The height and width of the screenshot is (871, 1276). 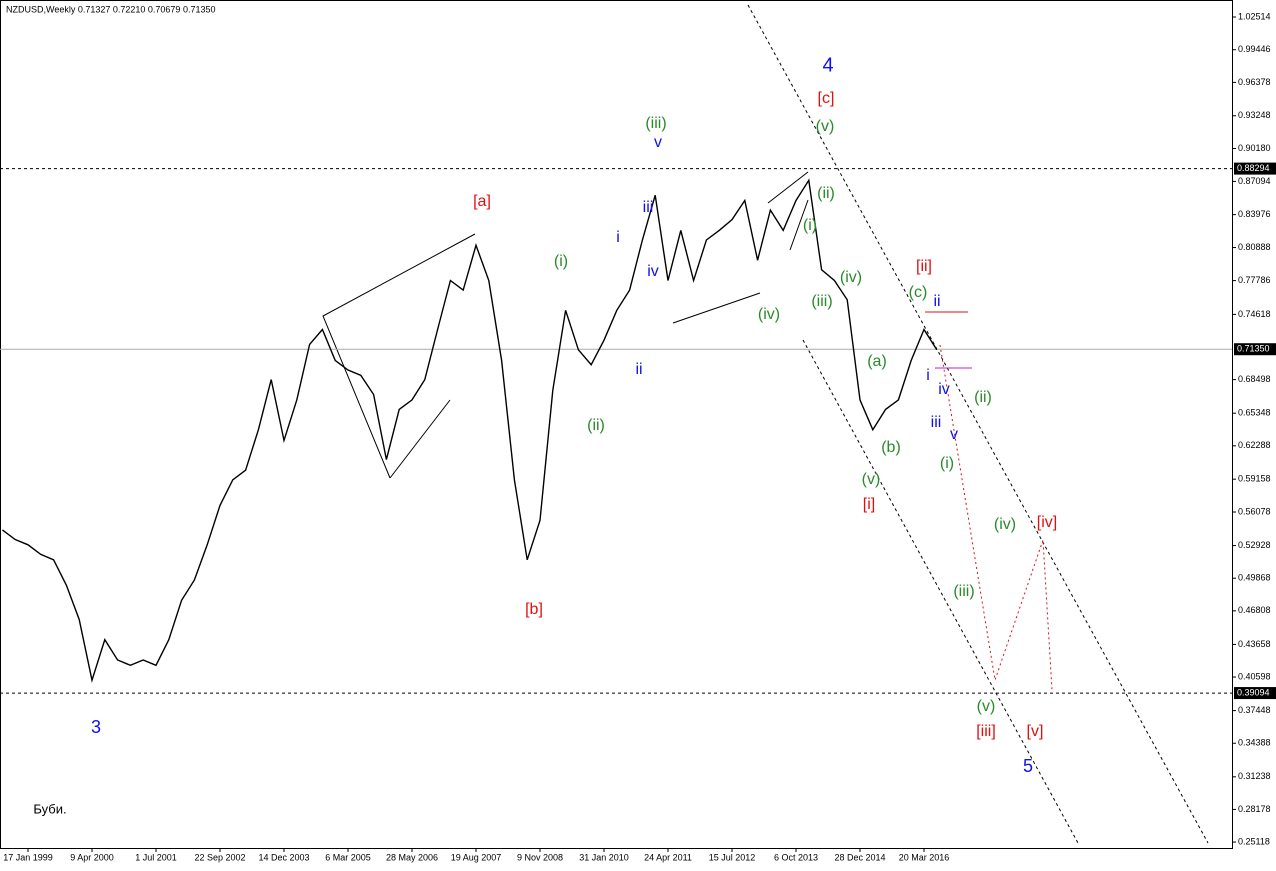 I want to click on wave-label: [ii], so click(x=924, y=266).